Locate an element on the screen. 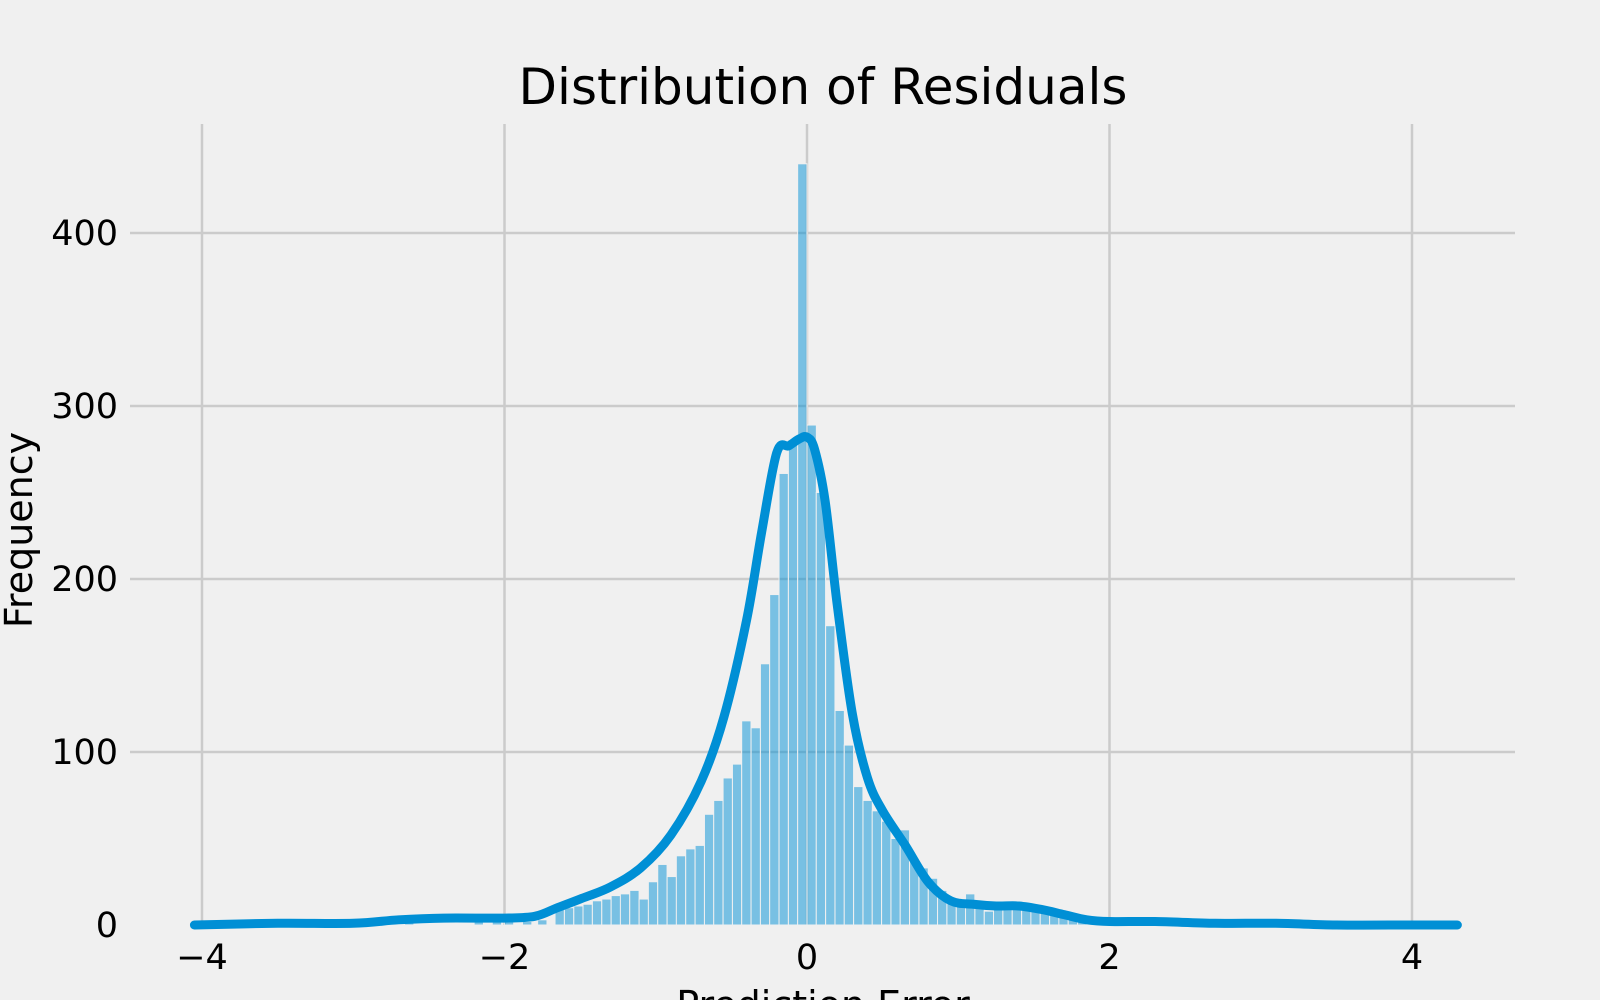 The height and width of the screenshot is (1000, 1600). chart-title: Distribution of Residuals is located at coordinates (823, 87).